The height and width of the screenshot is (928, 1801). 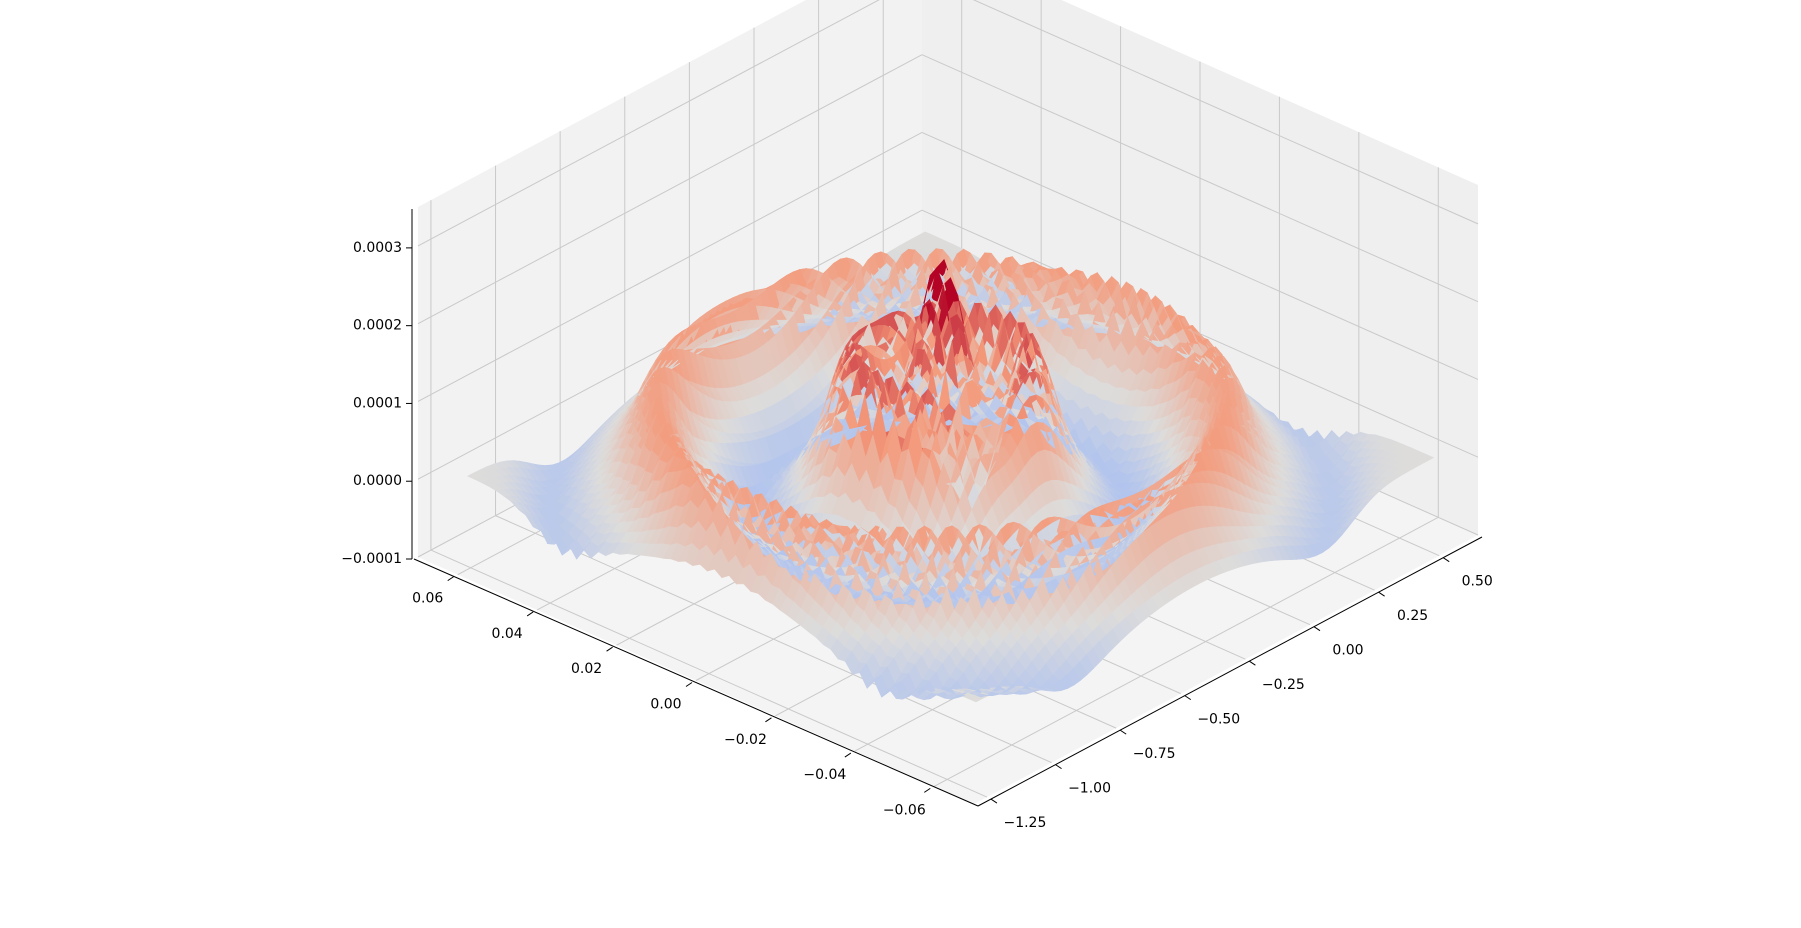 What do you see at coordinates (586, 669) in the screenshot?
I see `x-tick-label: 0.02` at bounding box center [586, 669].